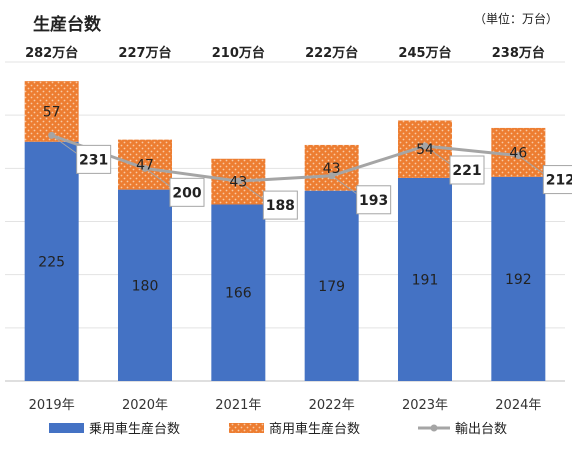 The height and width of the screenshot is (451, 572). Describe the element at coordinates (145, 166) in the screenshot. I see `label-commercial: 47` at that location.